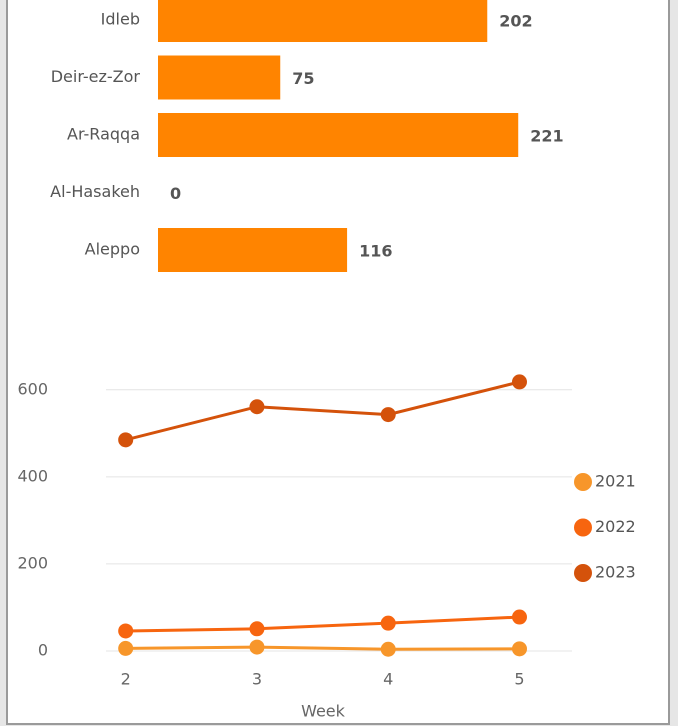 The width and height of the screenshot is (678, 726). I want to click on legend-label: 2022, so click(615, 526).